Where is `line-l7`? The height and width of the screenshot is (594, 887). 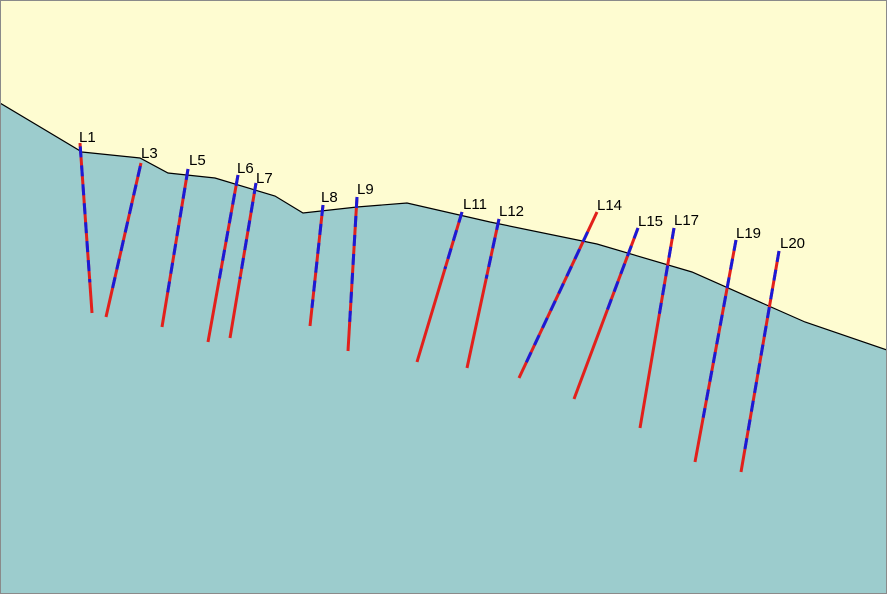 line-l7 is located at coordinates (243, 260).